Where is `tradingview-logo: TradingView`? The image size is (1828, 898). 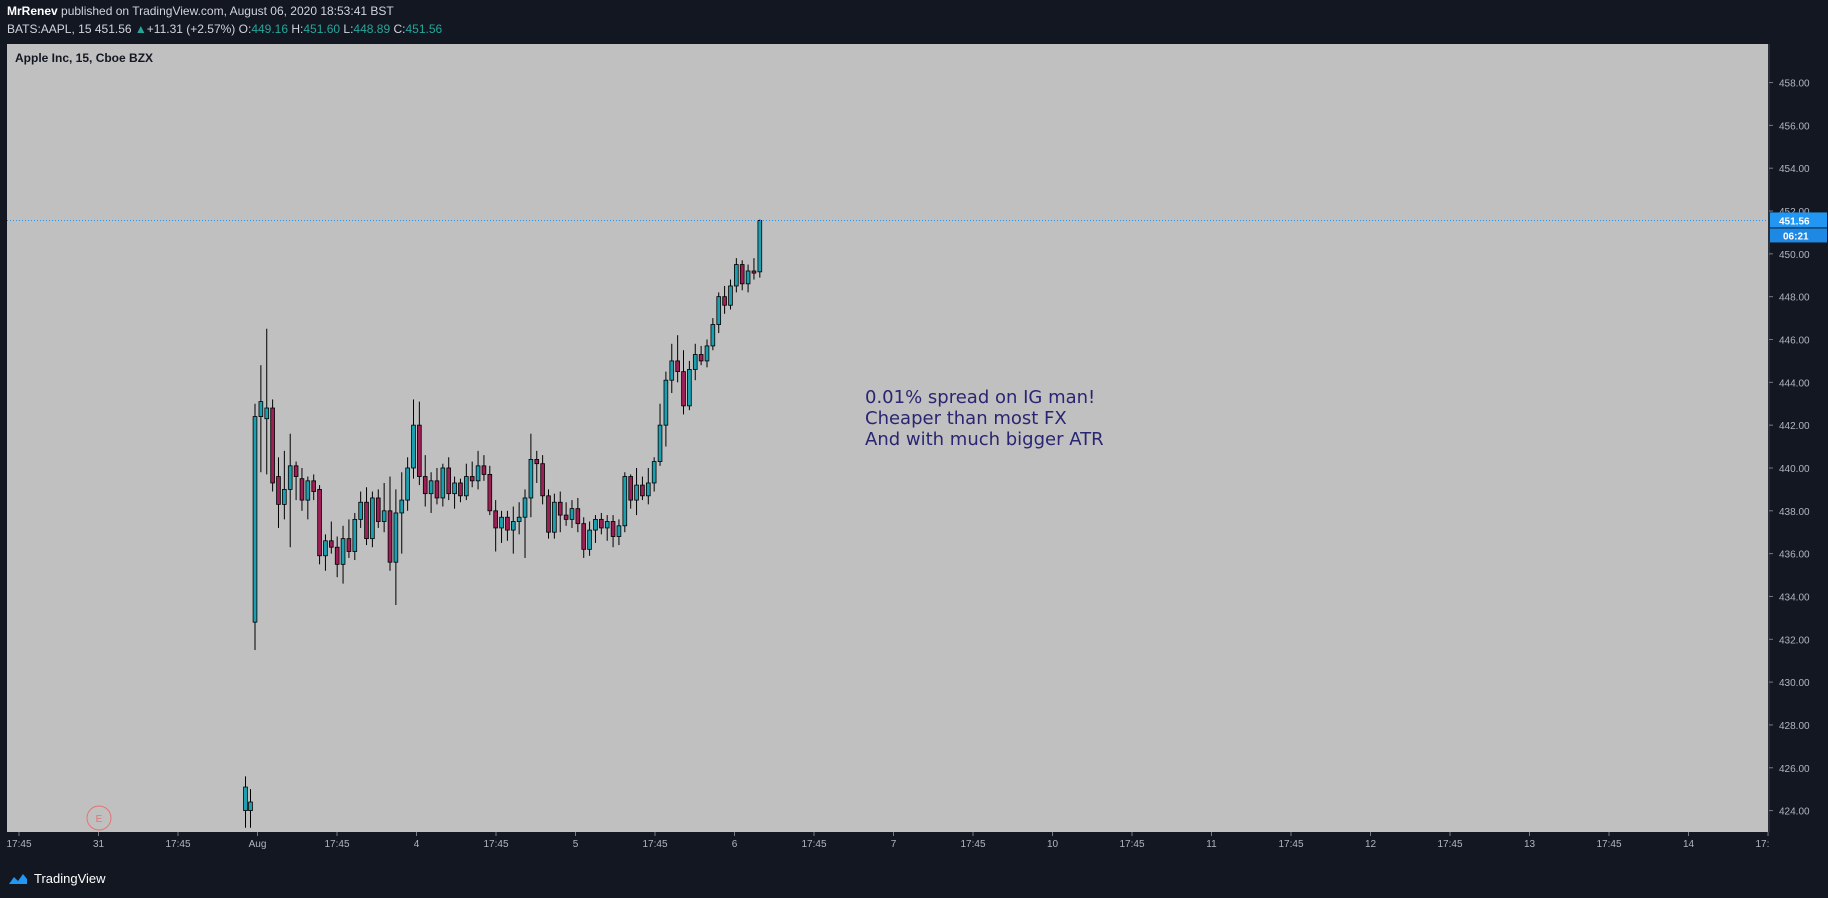
tradingview-logo: TradingView is located at coordinates (56, 878).